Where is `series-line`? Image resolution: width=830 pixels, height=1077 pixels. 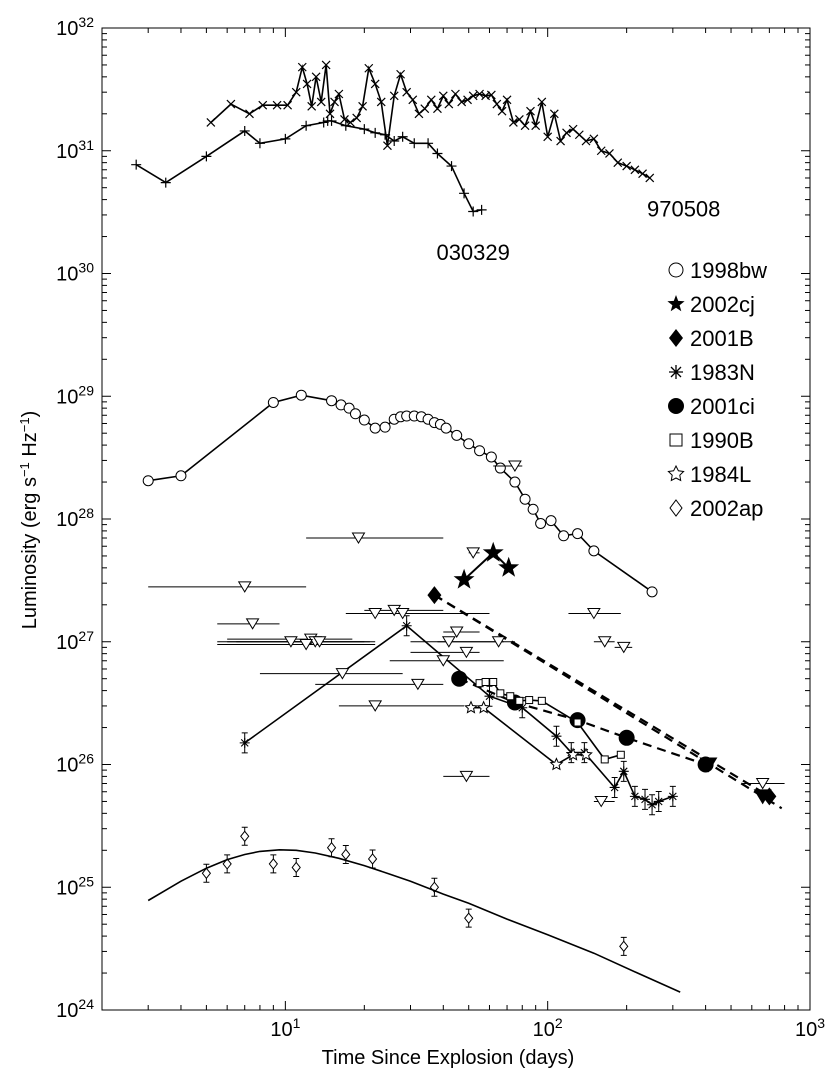
series-line is located at coordinates (414, 920).